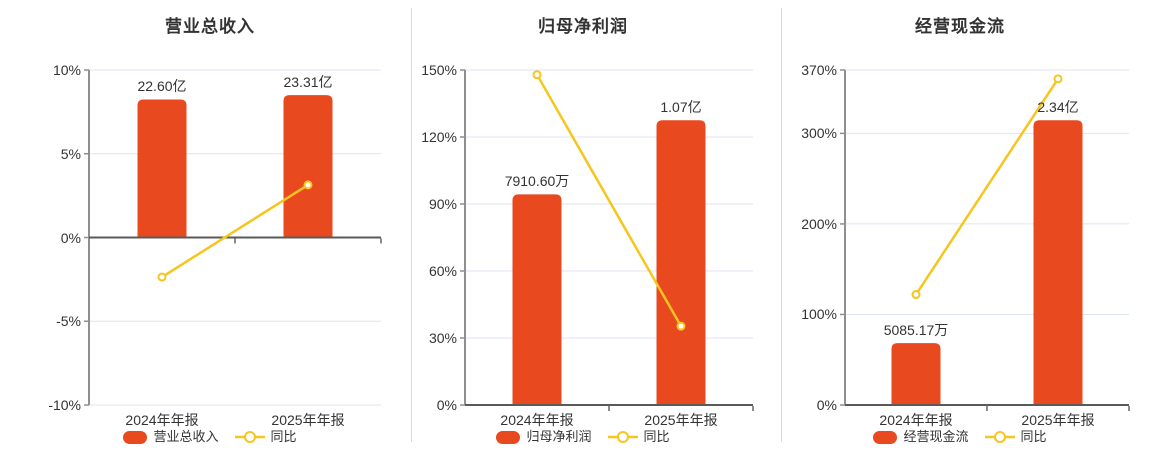  I want to click on y-tick-label: 150%, so click(439, 70).